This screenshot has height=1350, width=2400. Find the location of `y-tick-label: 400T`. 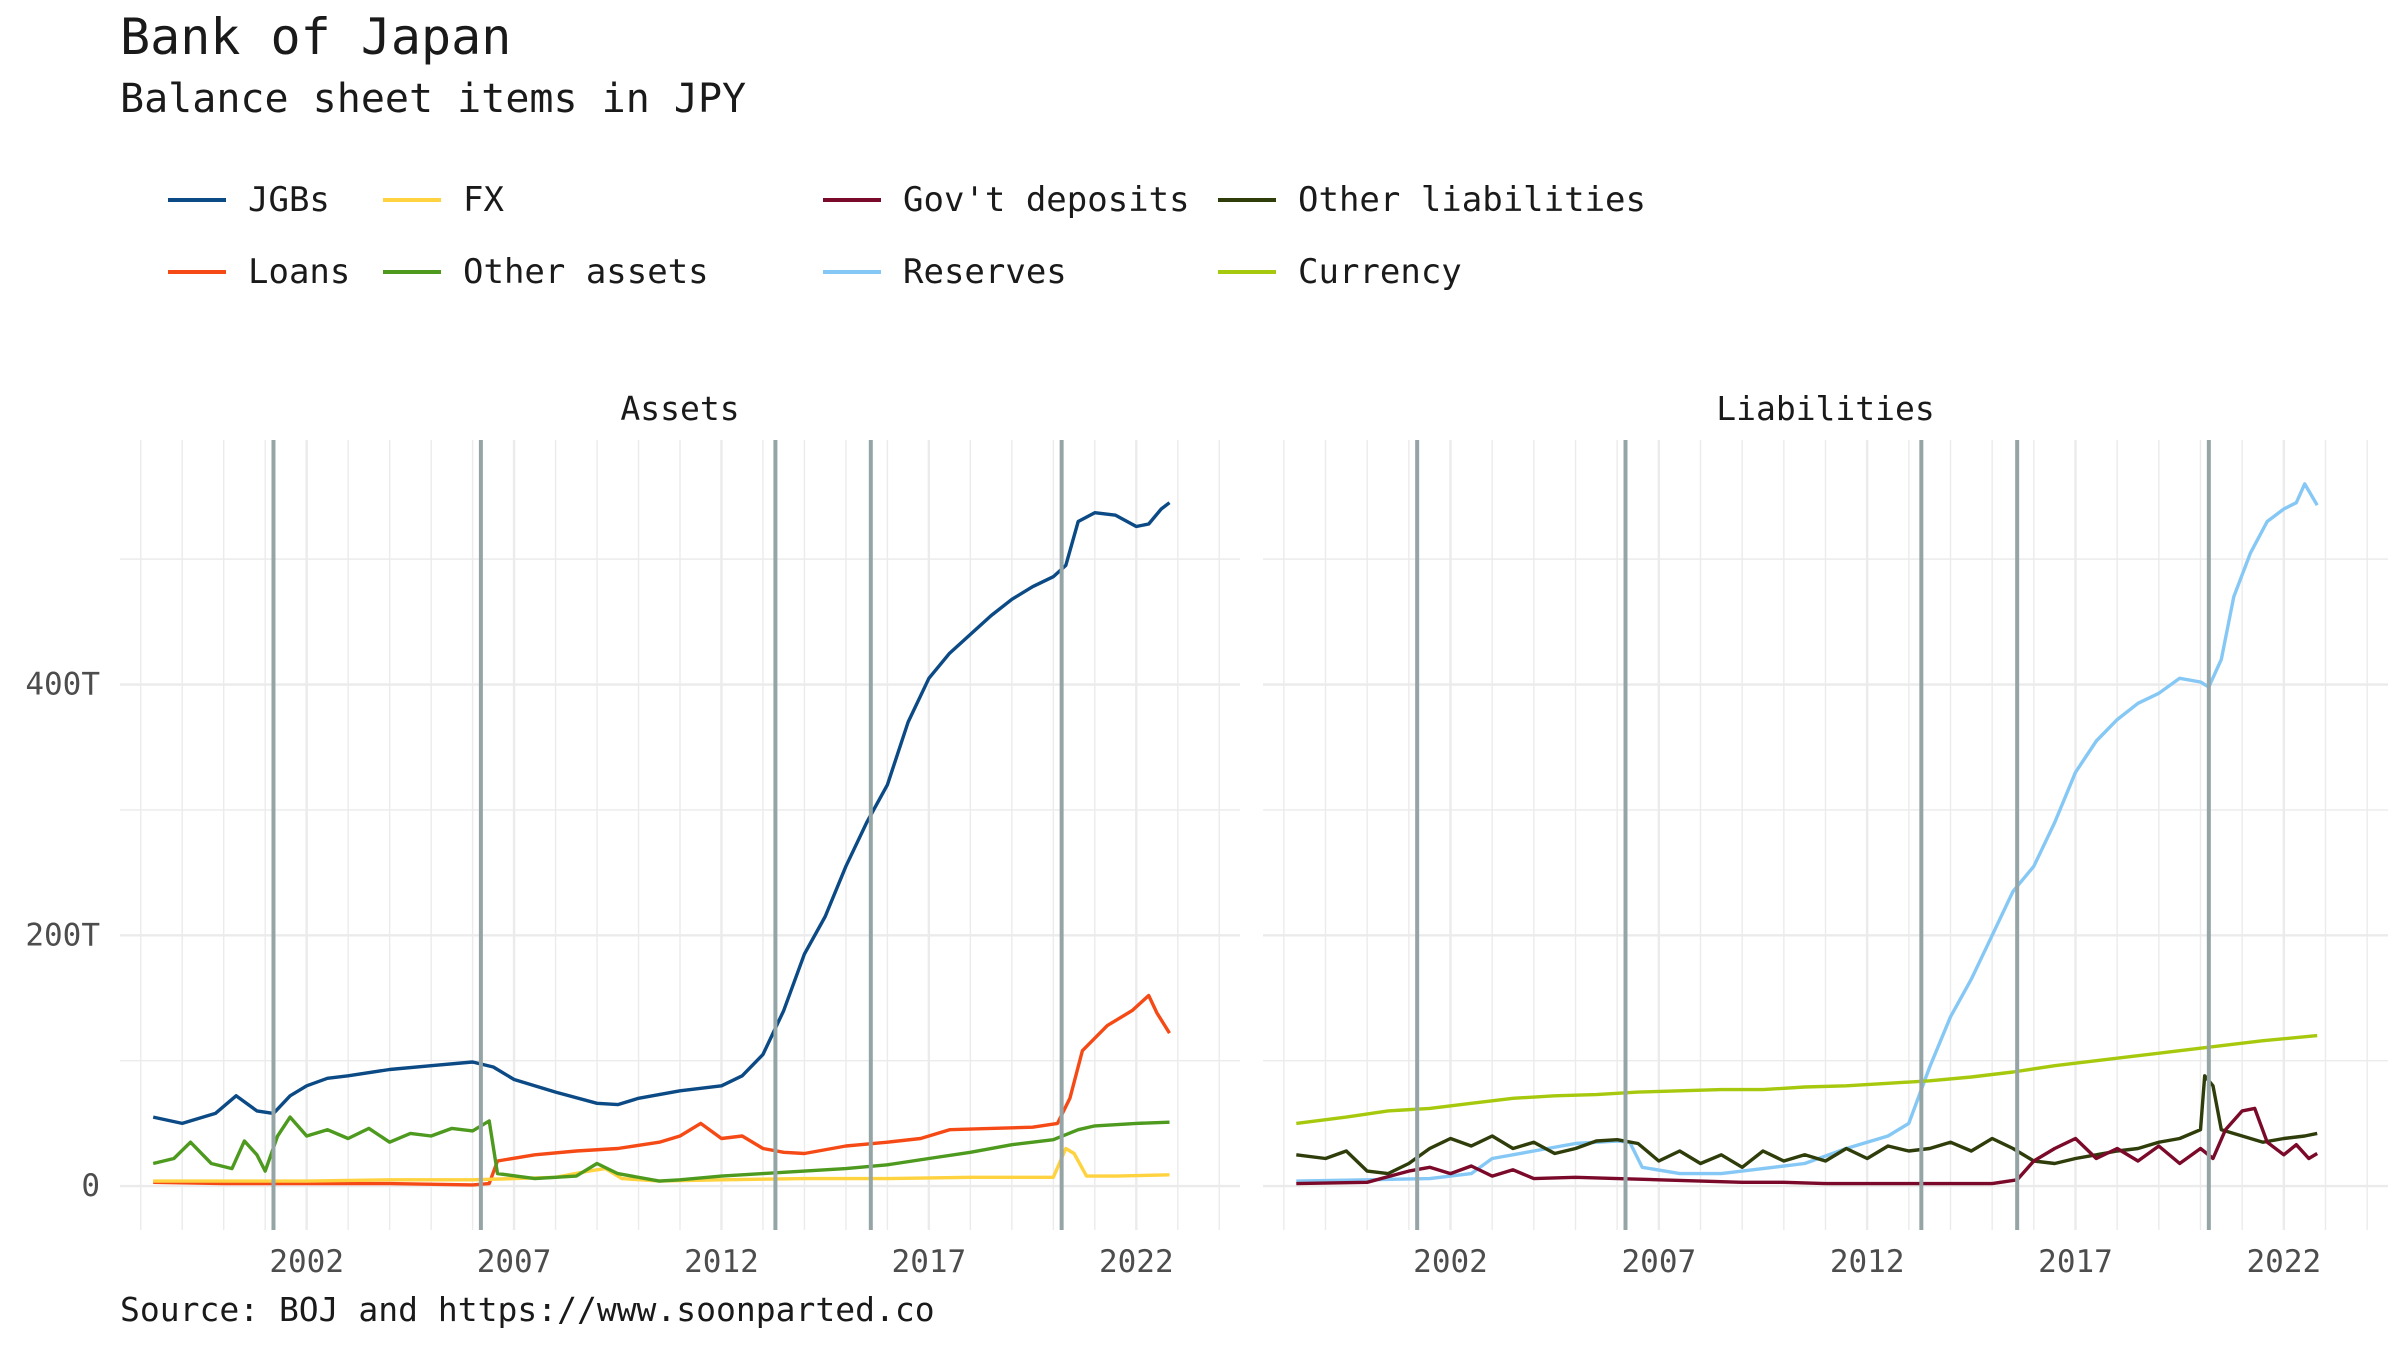

y-tick-label: 400T is located at coordinates (62, 685).